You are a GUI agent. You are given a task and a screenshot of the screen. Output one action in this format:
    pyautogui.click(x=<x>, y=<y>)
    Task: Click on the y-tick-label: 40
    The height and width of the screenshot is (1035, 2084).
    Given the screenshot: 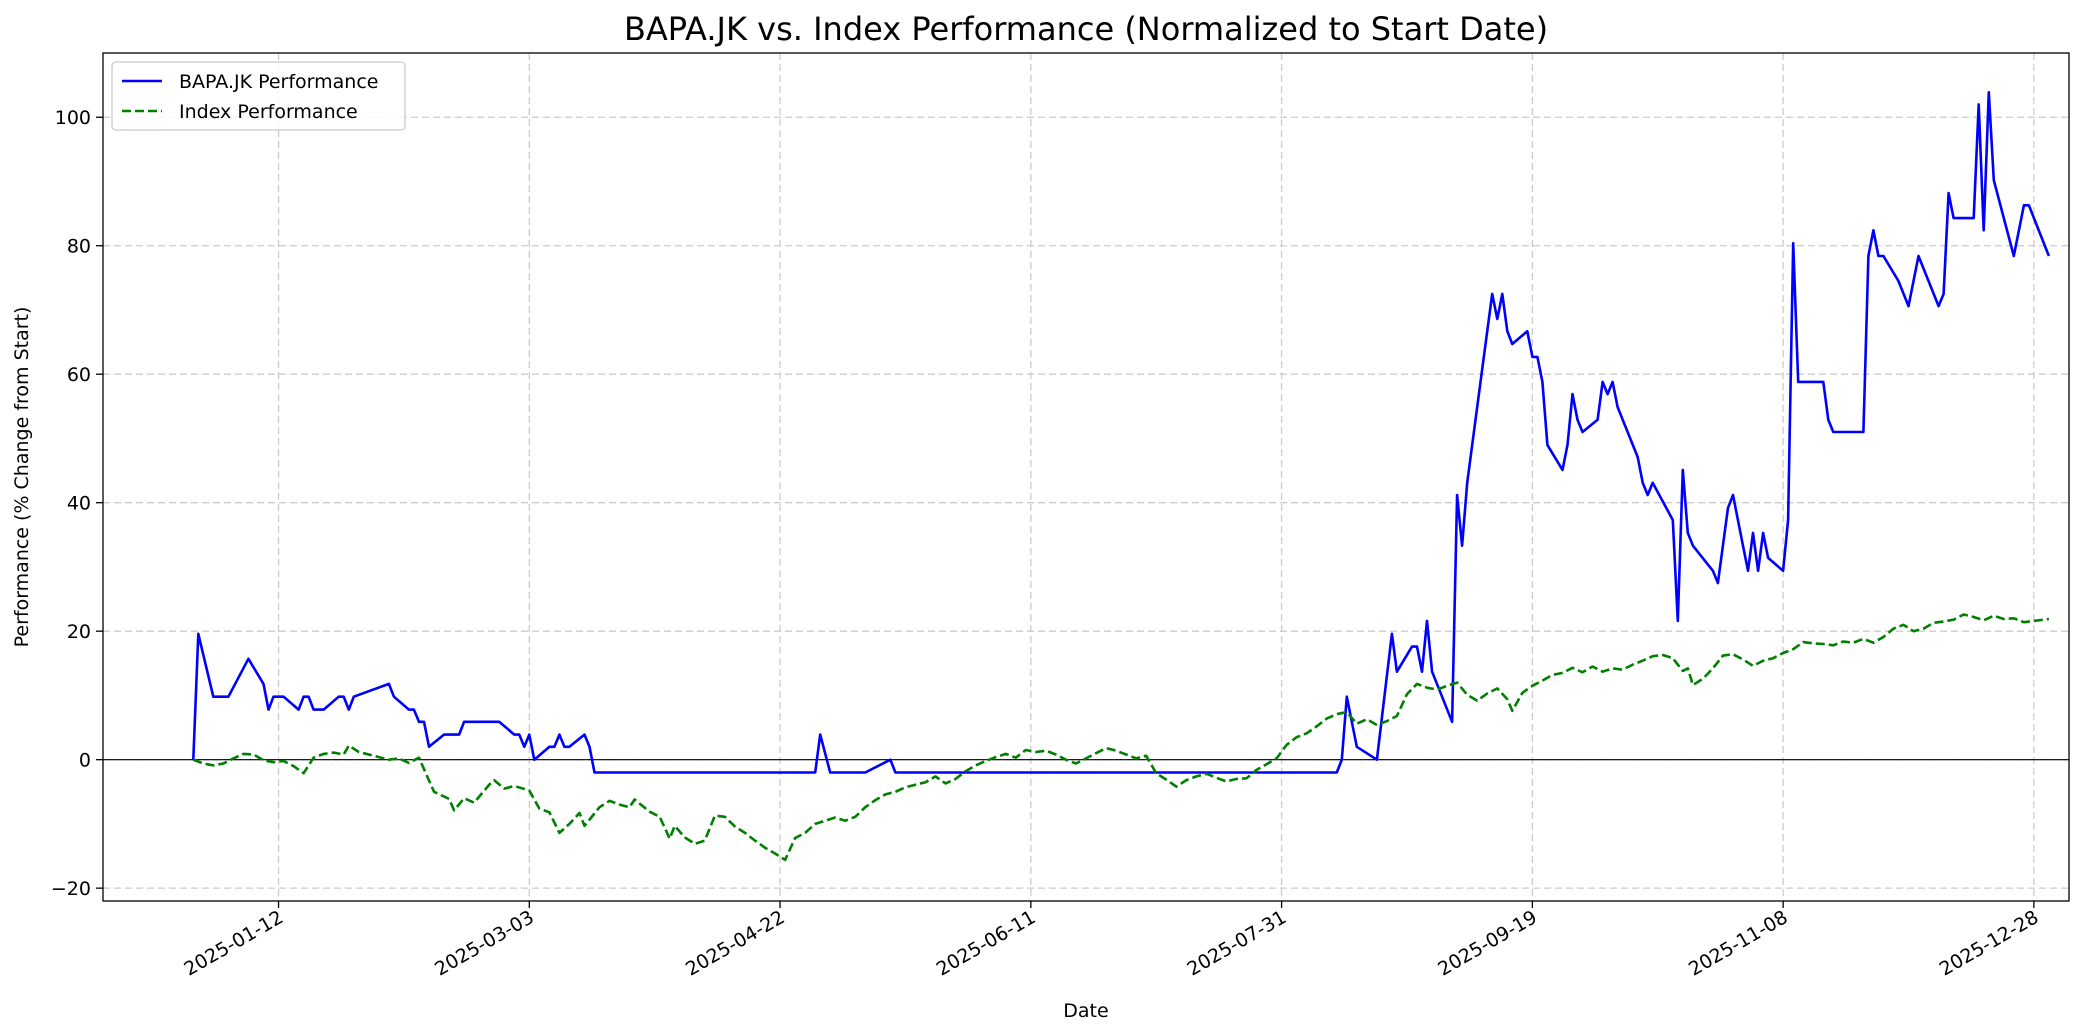 What is the action you would take?
    pyautogui.click(x=79, y=504)
    